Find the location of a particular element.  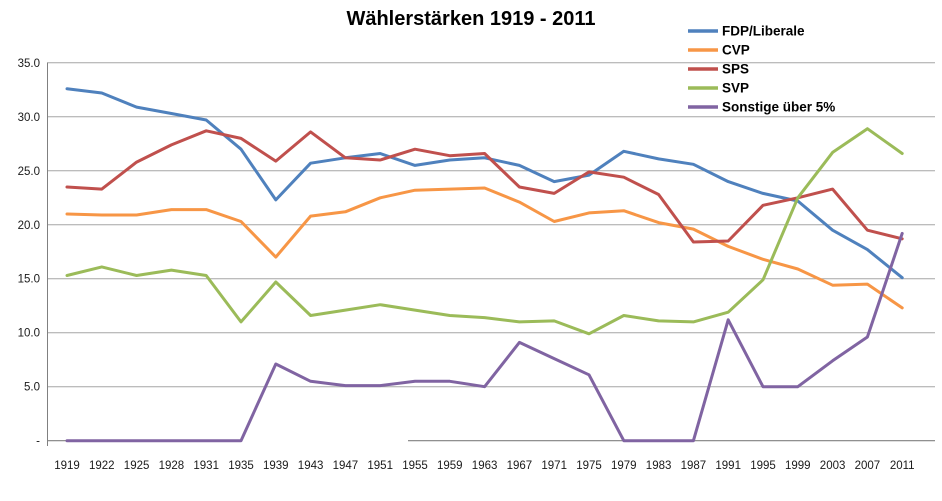

x-axis-tick-label-1987: 1987 is located at coordinates (694, 466).